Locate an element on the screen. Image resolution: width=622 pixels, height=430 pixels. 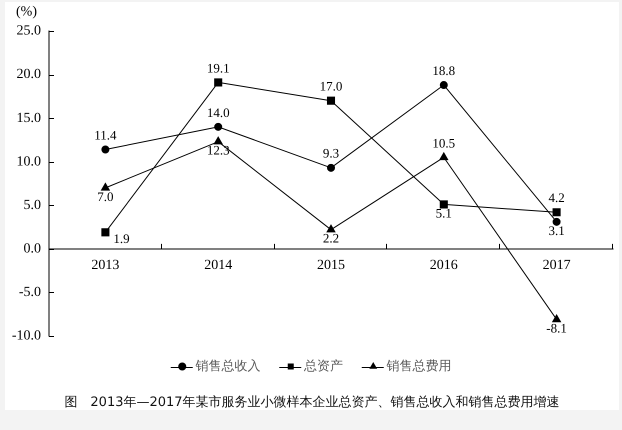
data-label: 18.8 is located at coordinates (444, 70).